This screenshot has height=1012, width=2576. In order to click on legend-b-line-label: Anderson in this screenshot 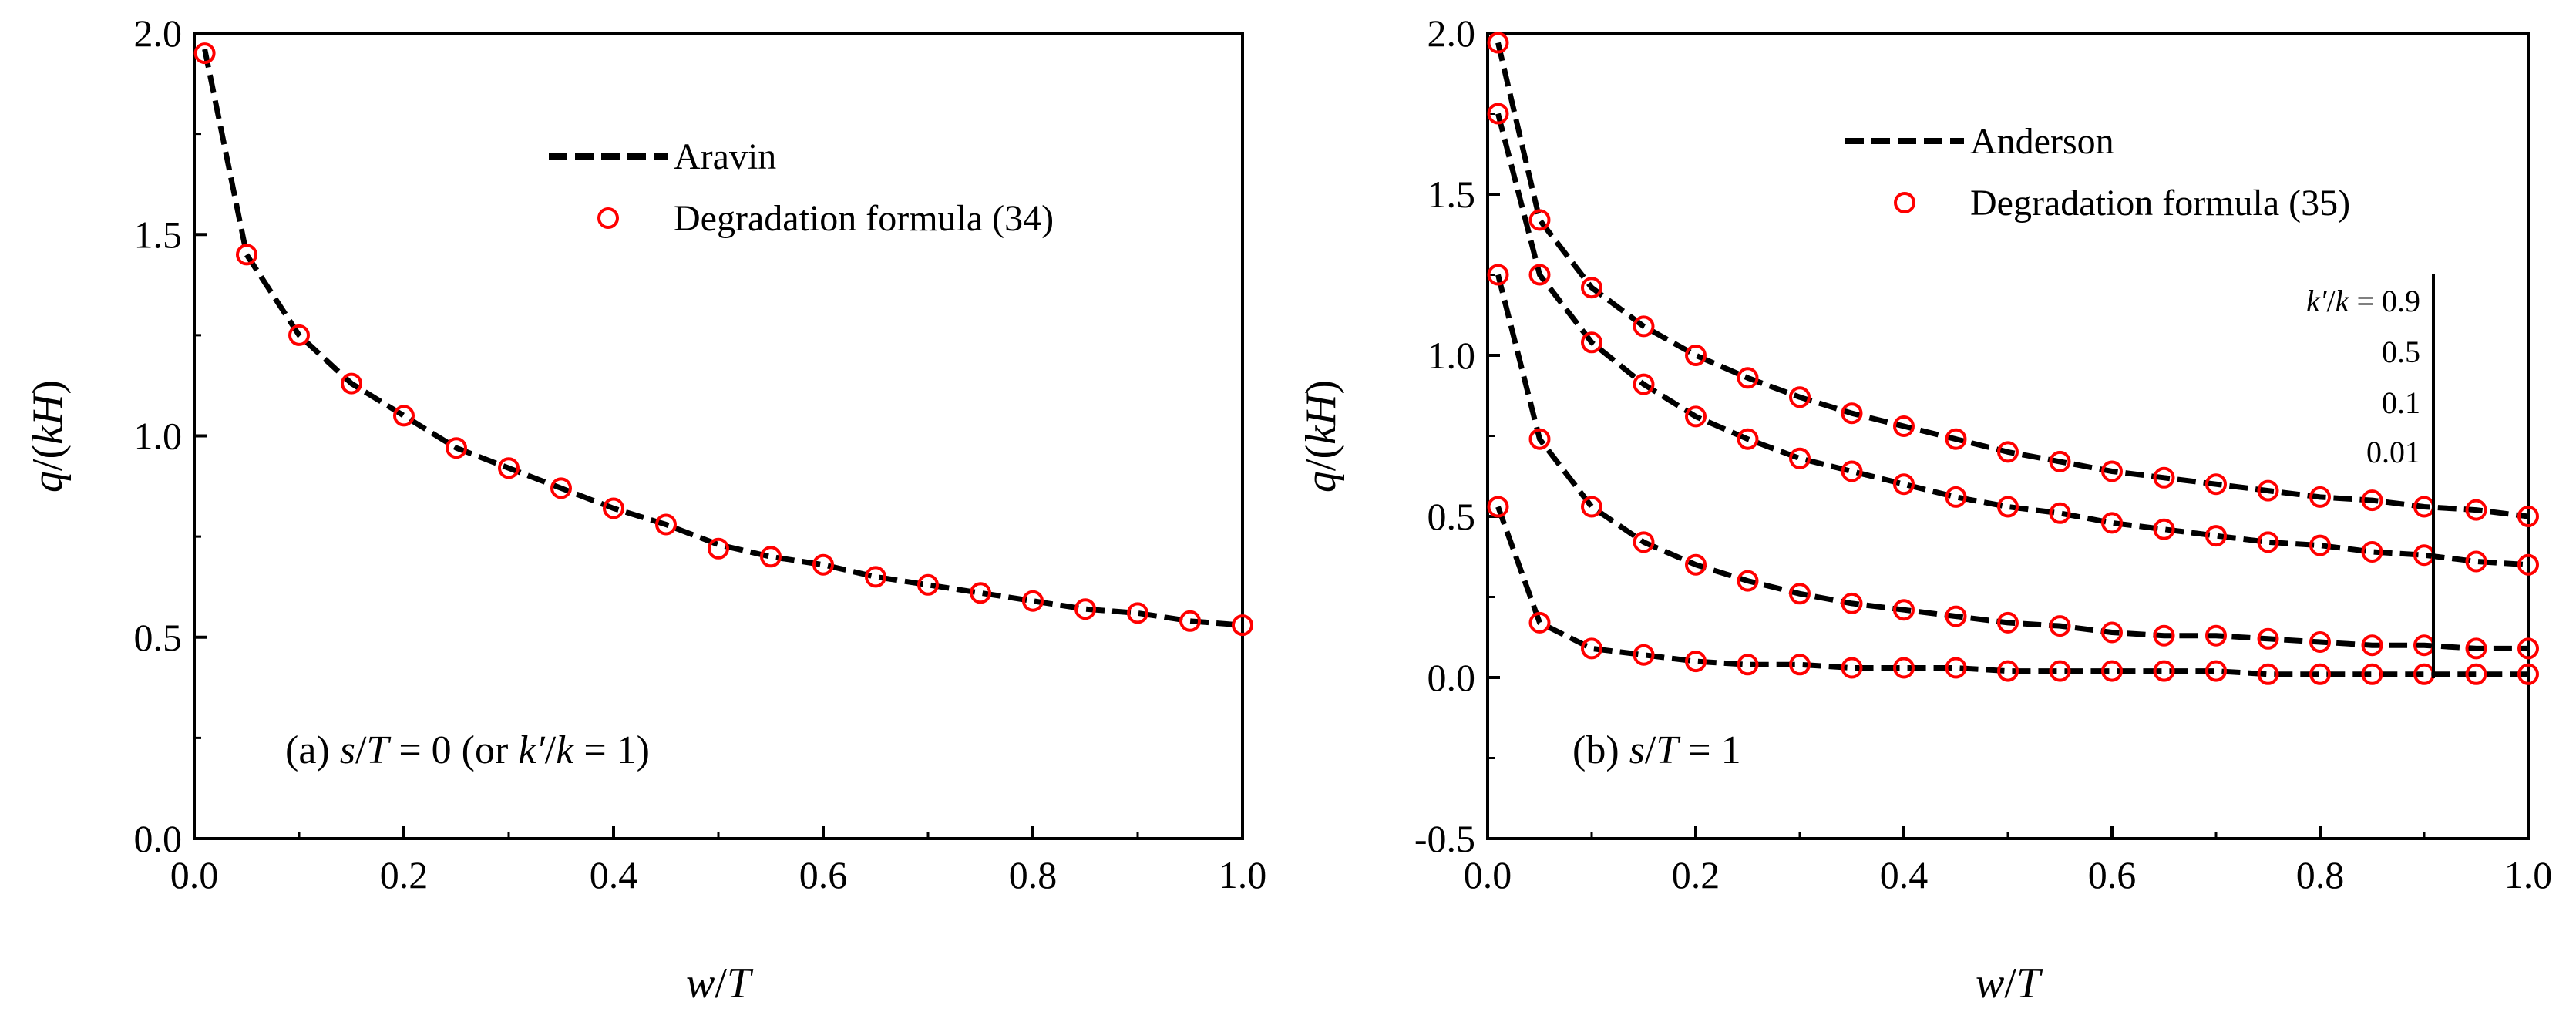, I will do `click(2042, 141)`.